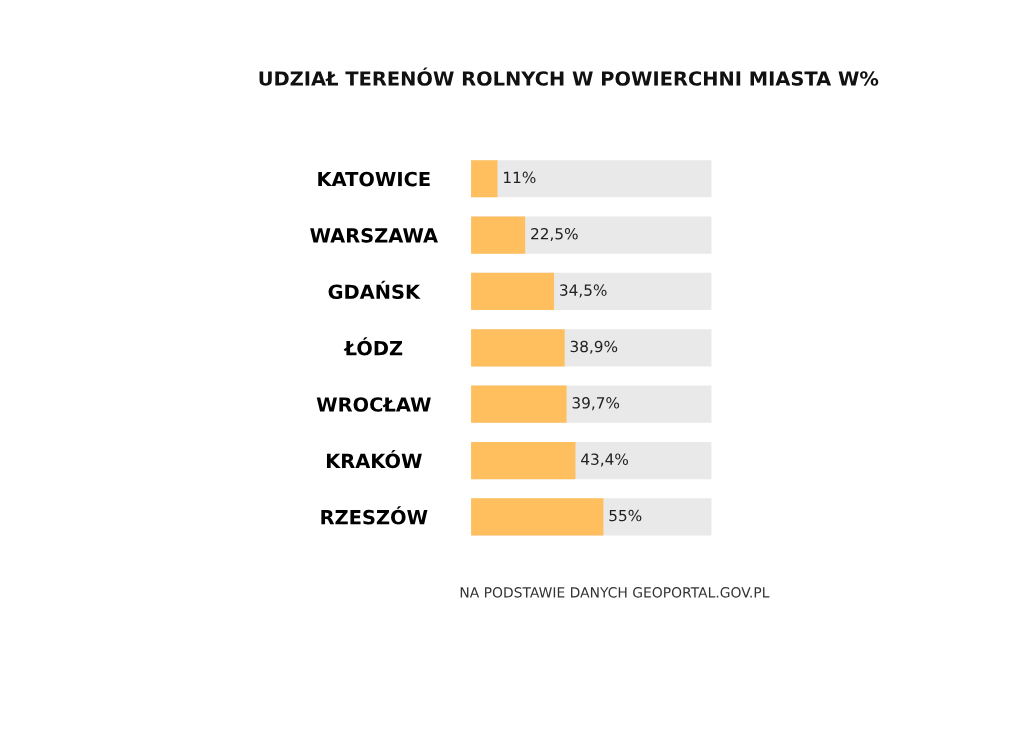 The width and height of the screenshot is (1024, 744). What do you see at coordinates (374, 235) in the screenshot?
I see `y-tick-label: WARSZAWA` at bounding box center [374, 235].